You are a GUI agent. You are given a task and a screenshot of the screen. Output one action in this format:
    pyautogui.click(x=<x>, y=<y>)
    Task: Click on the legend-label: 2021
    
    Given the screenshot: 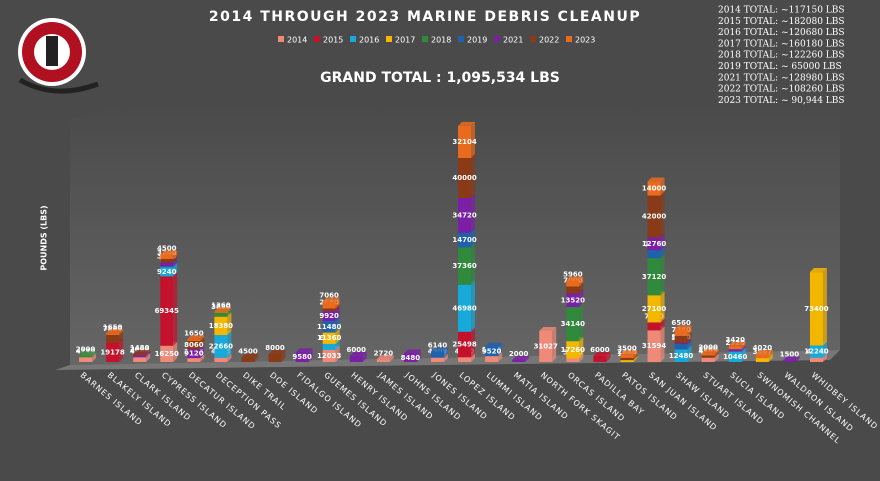 What is the action you would take?
    pyautogui.click(x=513, y=40)
    